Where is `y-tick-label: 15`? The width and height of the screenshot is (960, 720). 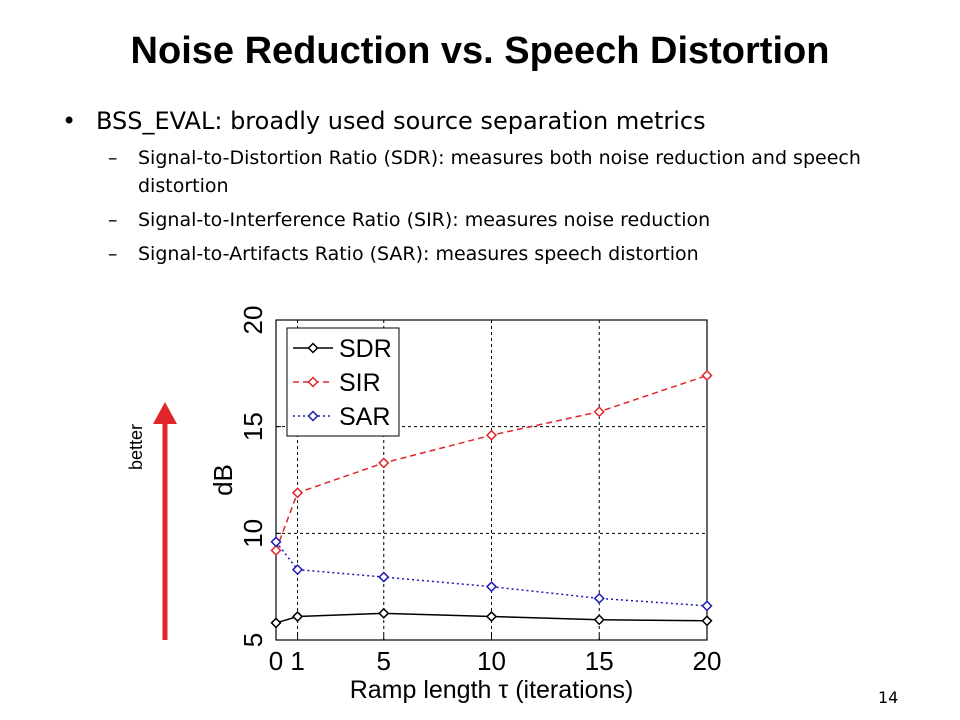 y-tick-label: 15 is located at coordinates (253, 426).